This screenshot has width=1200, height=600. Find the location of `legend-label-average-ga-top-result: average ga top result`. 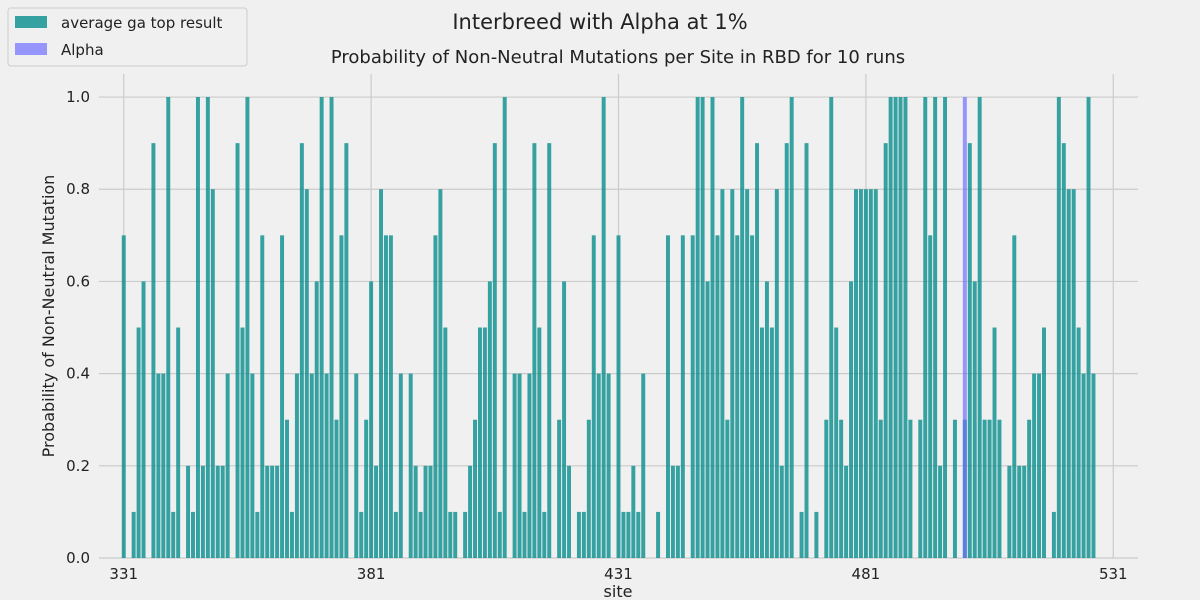

legend-label-average-ga-top-result: average ga top result is located at coordinates (142, 23).